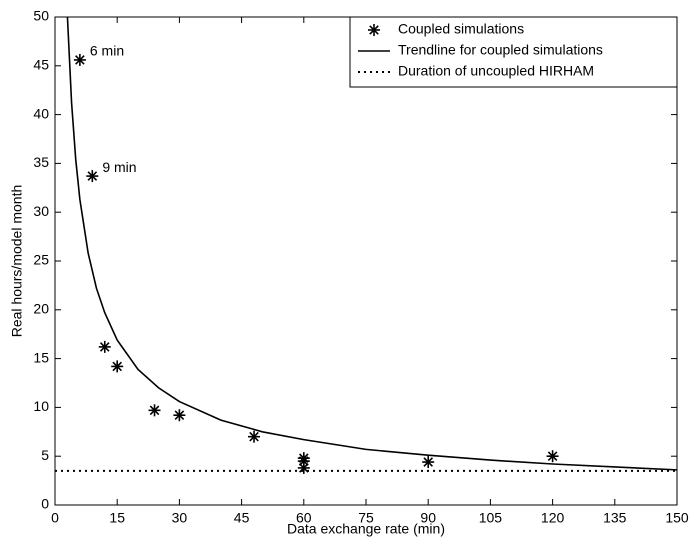 Image resolution: width=691 pixels, height=548 pixels. What do you see at coordinates (677, 518) in the screenshot?
I see `x-tick-label: 150` at bounding box center [677, 518].